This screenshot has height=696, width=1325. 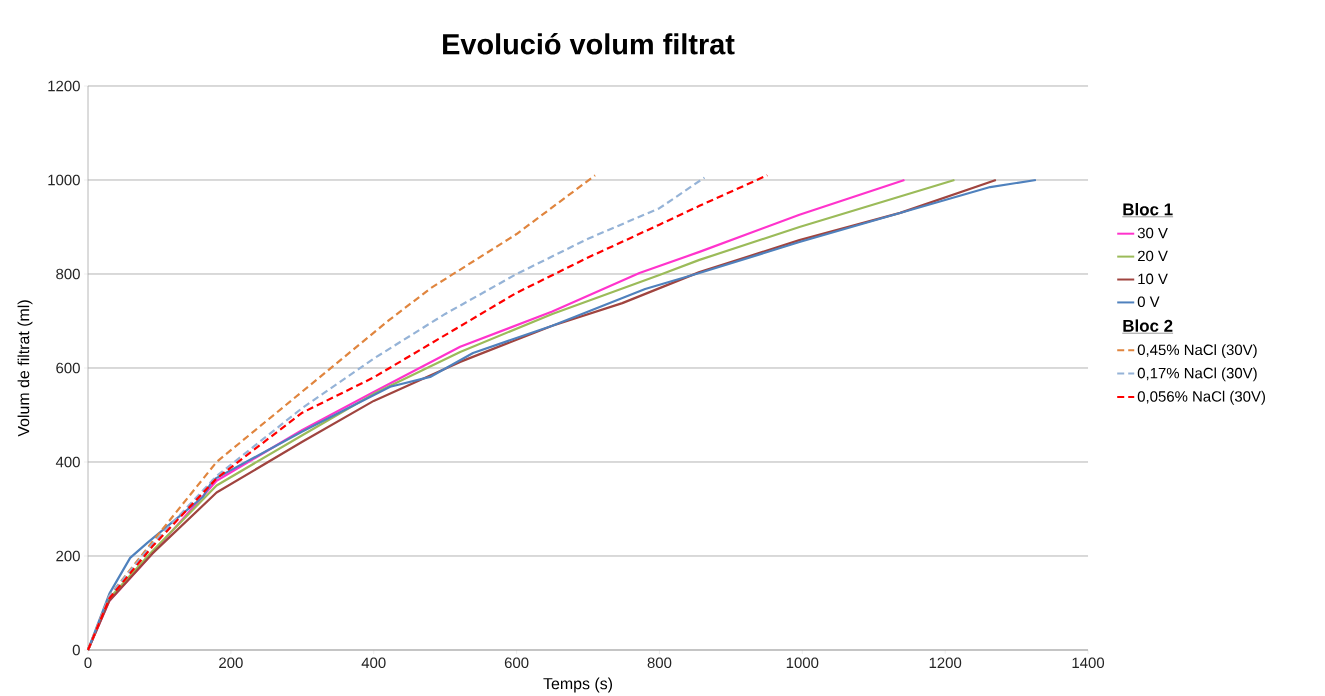 What do you see at coordinates (68, 556) in the screenshot?
I see `y-tick-label: 200` at bounding box center [68, 556].